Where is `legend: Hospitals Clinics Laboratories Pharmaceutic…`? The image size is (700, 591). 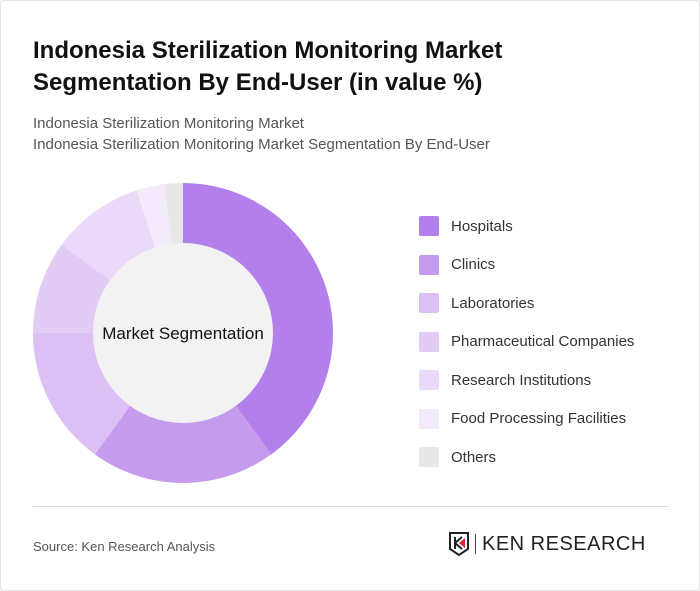
legend: Hospitals Clinics Laboratories Pharmaceutic… is located at coordinates (526, 342).